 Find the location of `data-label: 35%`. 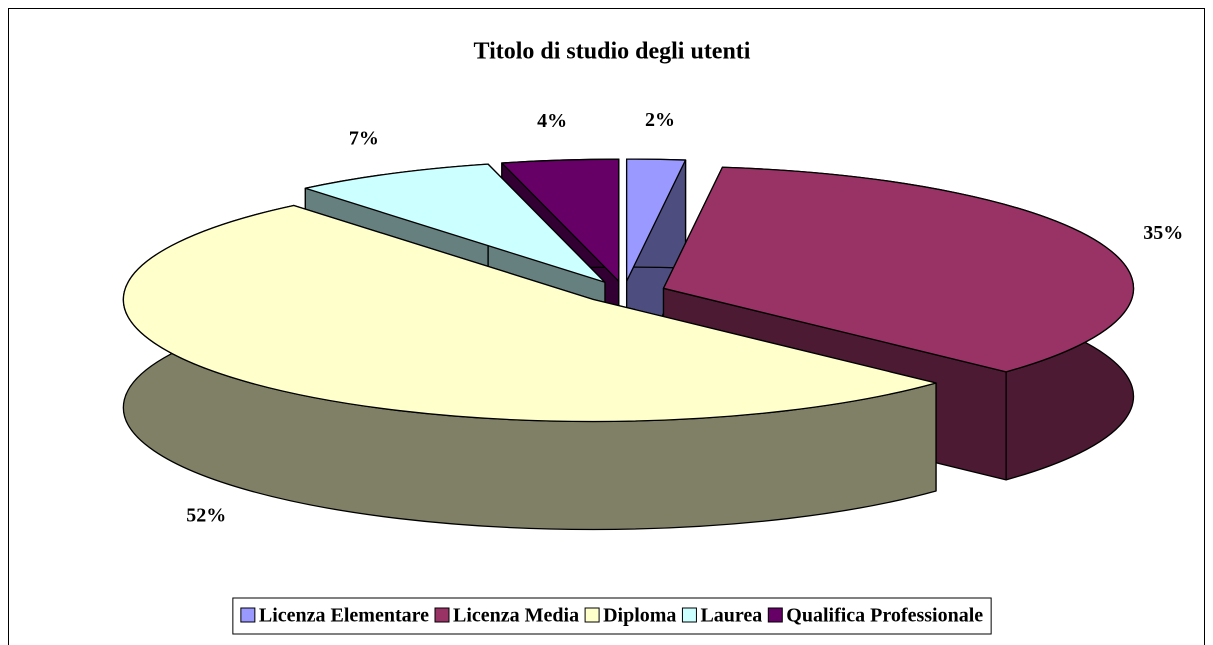

data-label: 35% is located at coordinates (1163, 233).